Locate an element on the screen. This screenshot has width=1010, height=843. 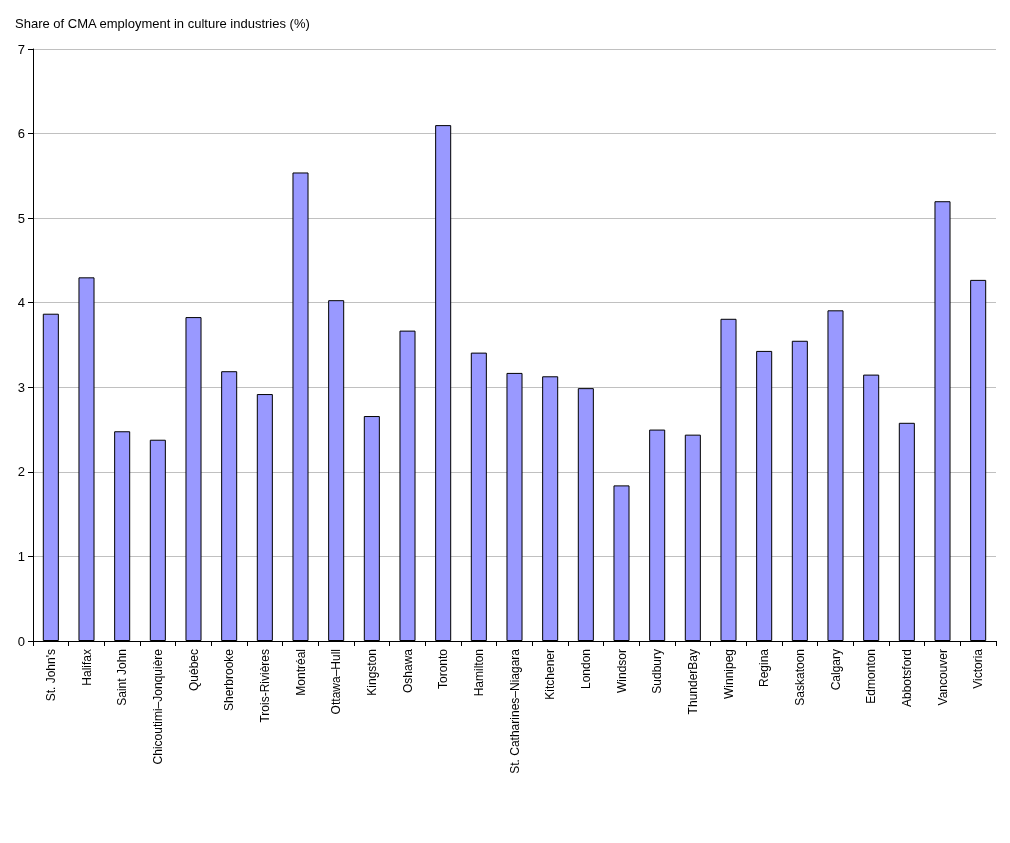
x-tick-label: St. John's is located at coordinates (50, 675).